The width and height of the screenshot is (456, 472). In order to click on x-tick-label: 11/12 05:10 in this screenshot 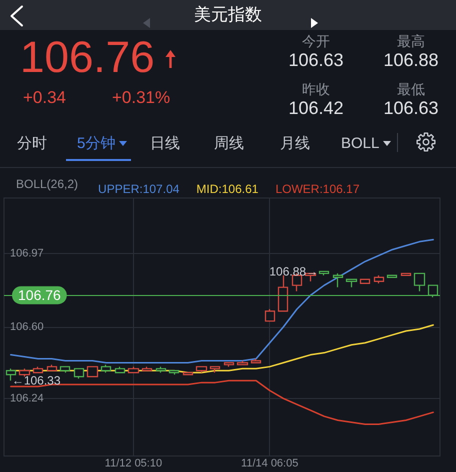, I will do `click(133, 464)`.